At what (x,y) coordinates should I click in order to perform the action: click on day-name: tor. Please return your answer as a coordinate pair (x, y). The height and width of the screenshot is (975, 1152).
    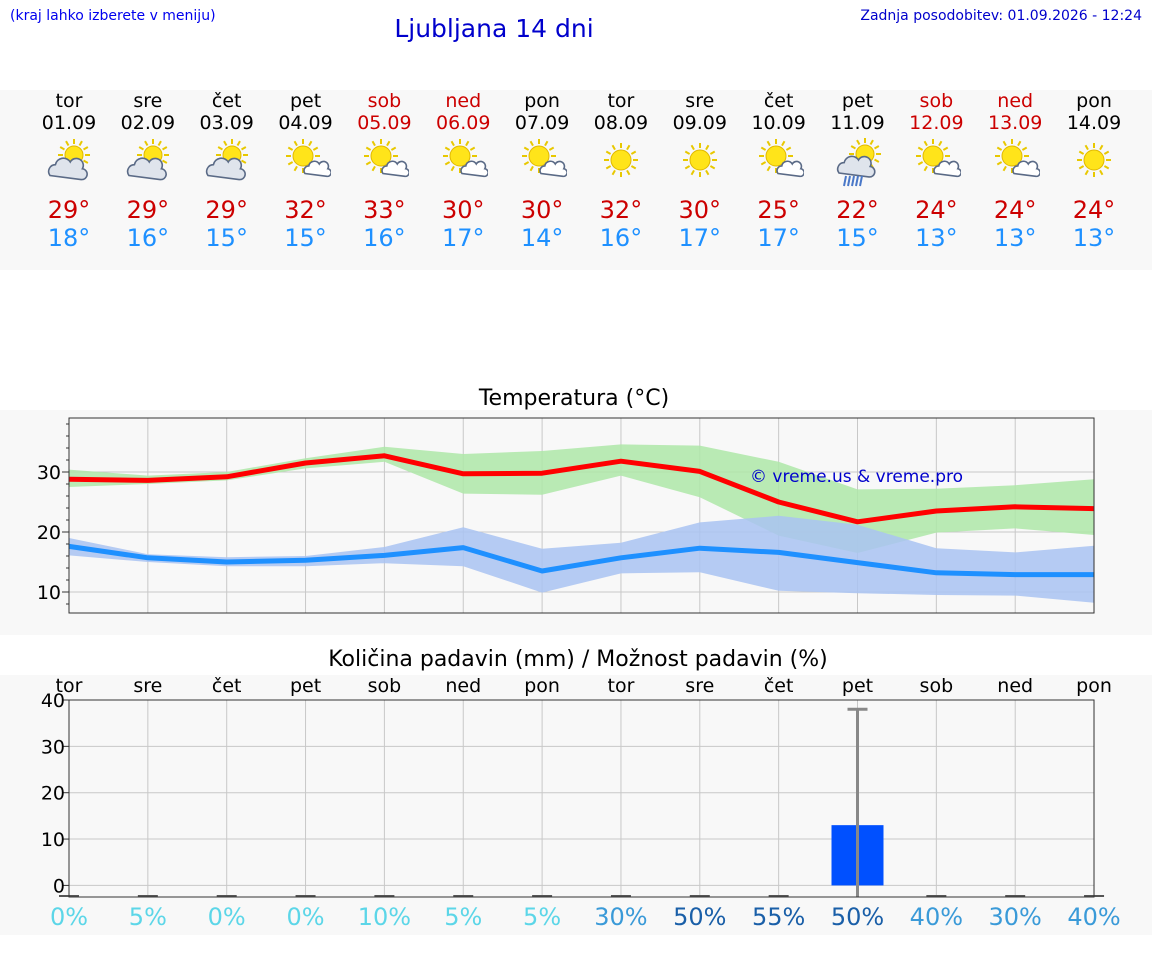
    Looking at the image, I should click on (621, 101).